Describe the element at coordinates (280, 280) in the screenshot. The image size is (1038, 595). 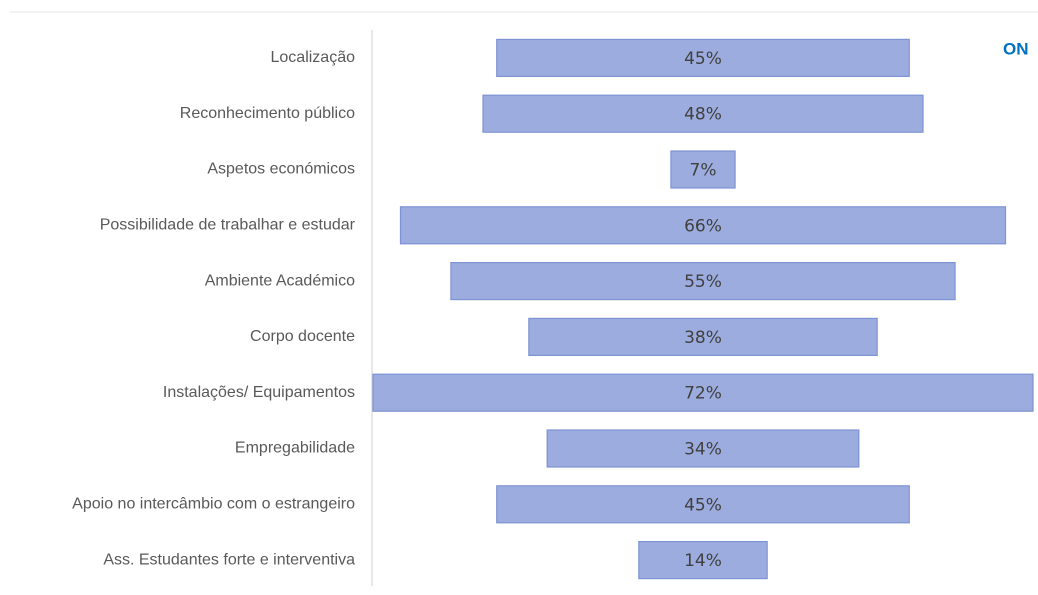
I see `category-label: Ambiente Académico` at that location.